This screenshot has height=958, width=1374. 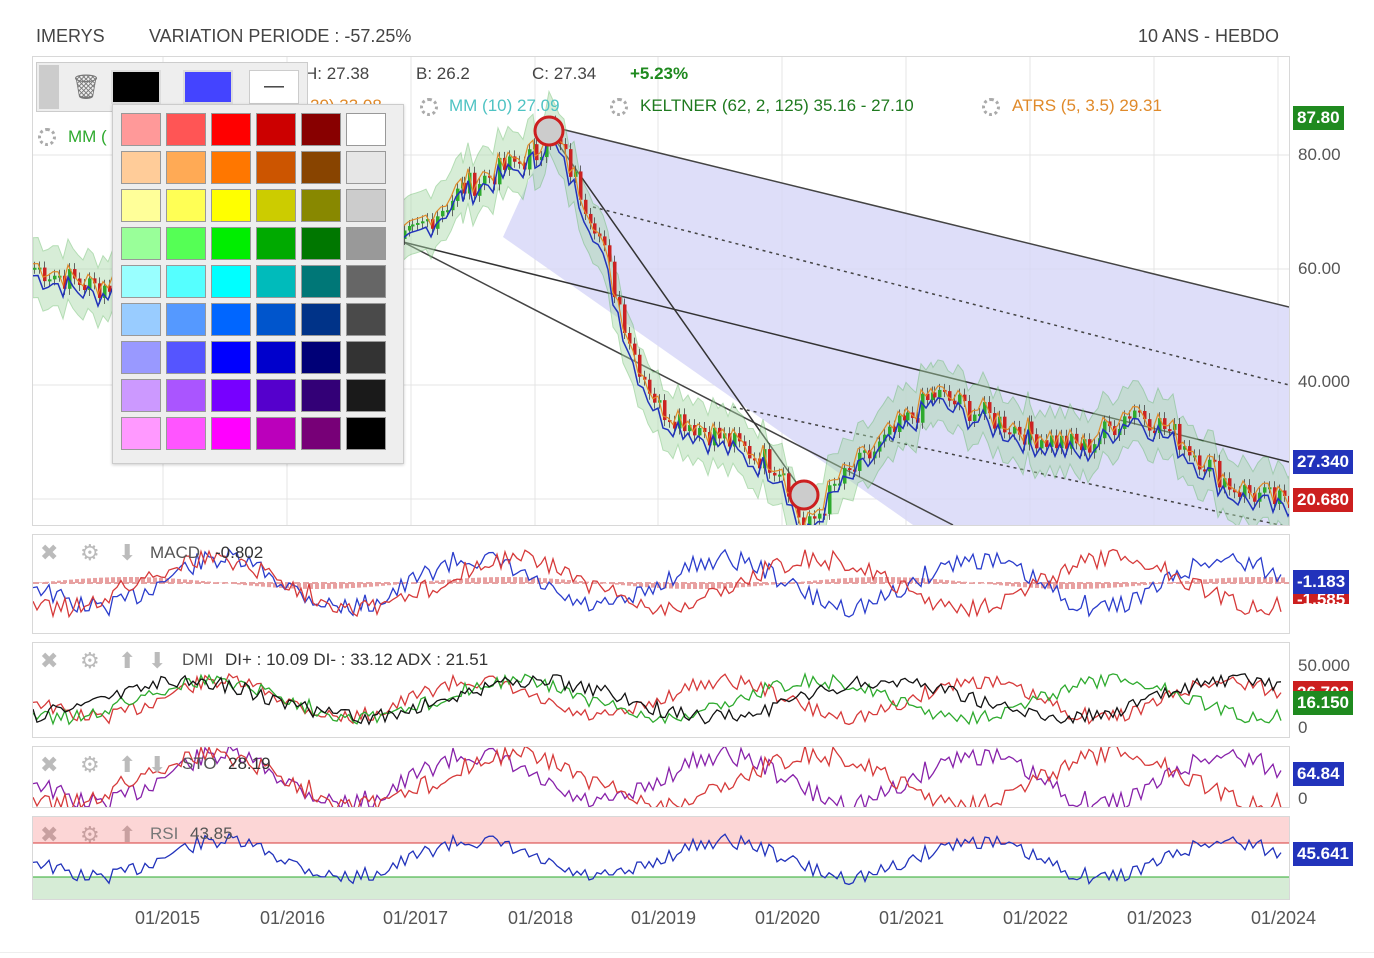 I want to click on anchor-handle-top, so click(x=549, y=131).